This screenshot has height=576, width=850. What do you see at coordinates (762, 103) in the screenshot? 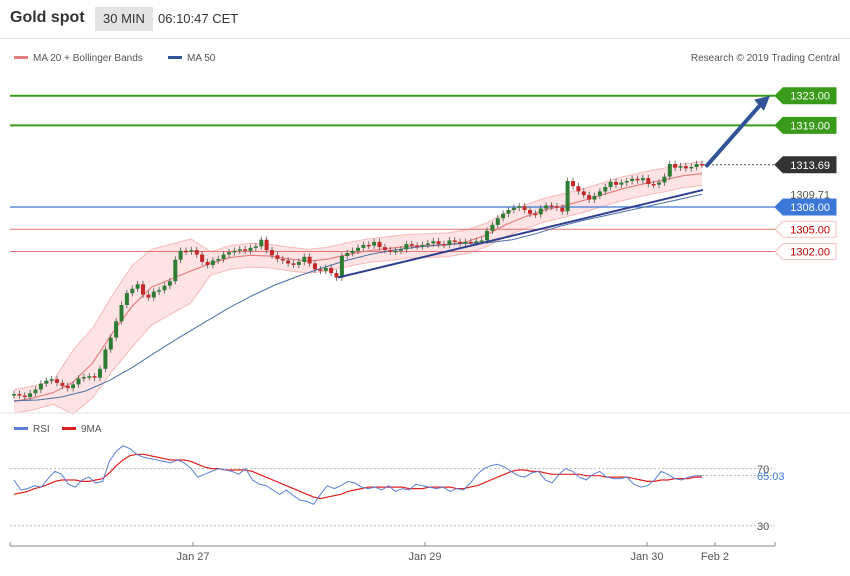
I see `projection-arrow-head` at bounding box center [762, 103].